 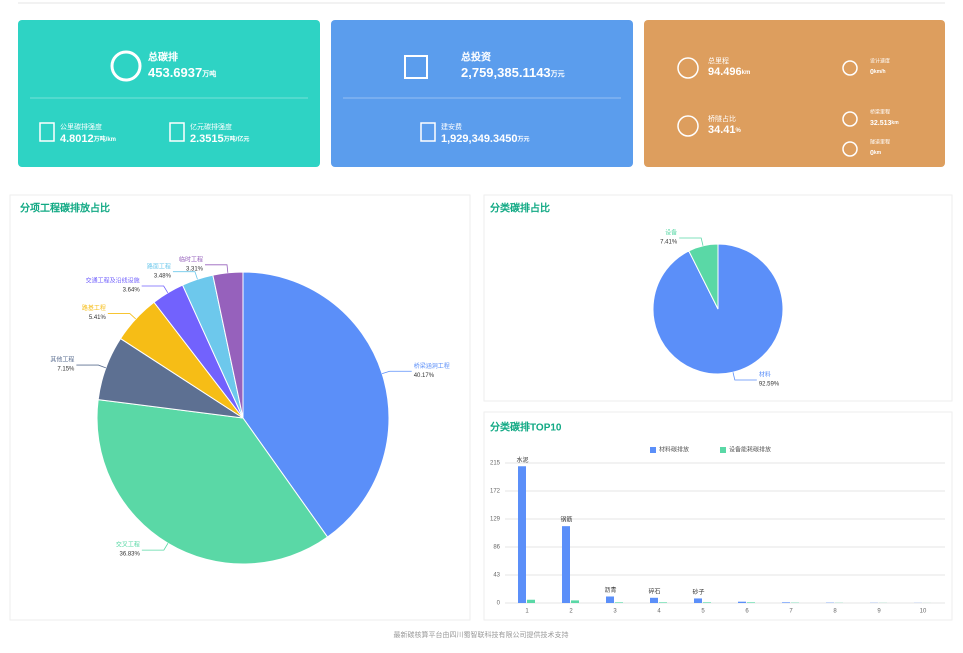 I want to click on slice-label: 桥梁涵洞工程, so click(x=432, y=366).